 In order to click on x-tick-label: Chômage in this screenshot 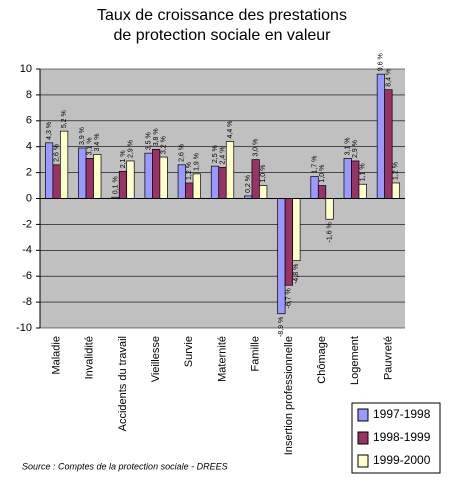, I will do `click(322, 360)`.